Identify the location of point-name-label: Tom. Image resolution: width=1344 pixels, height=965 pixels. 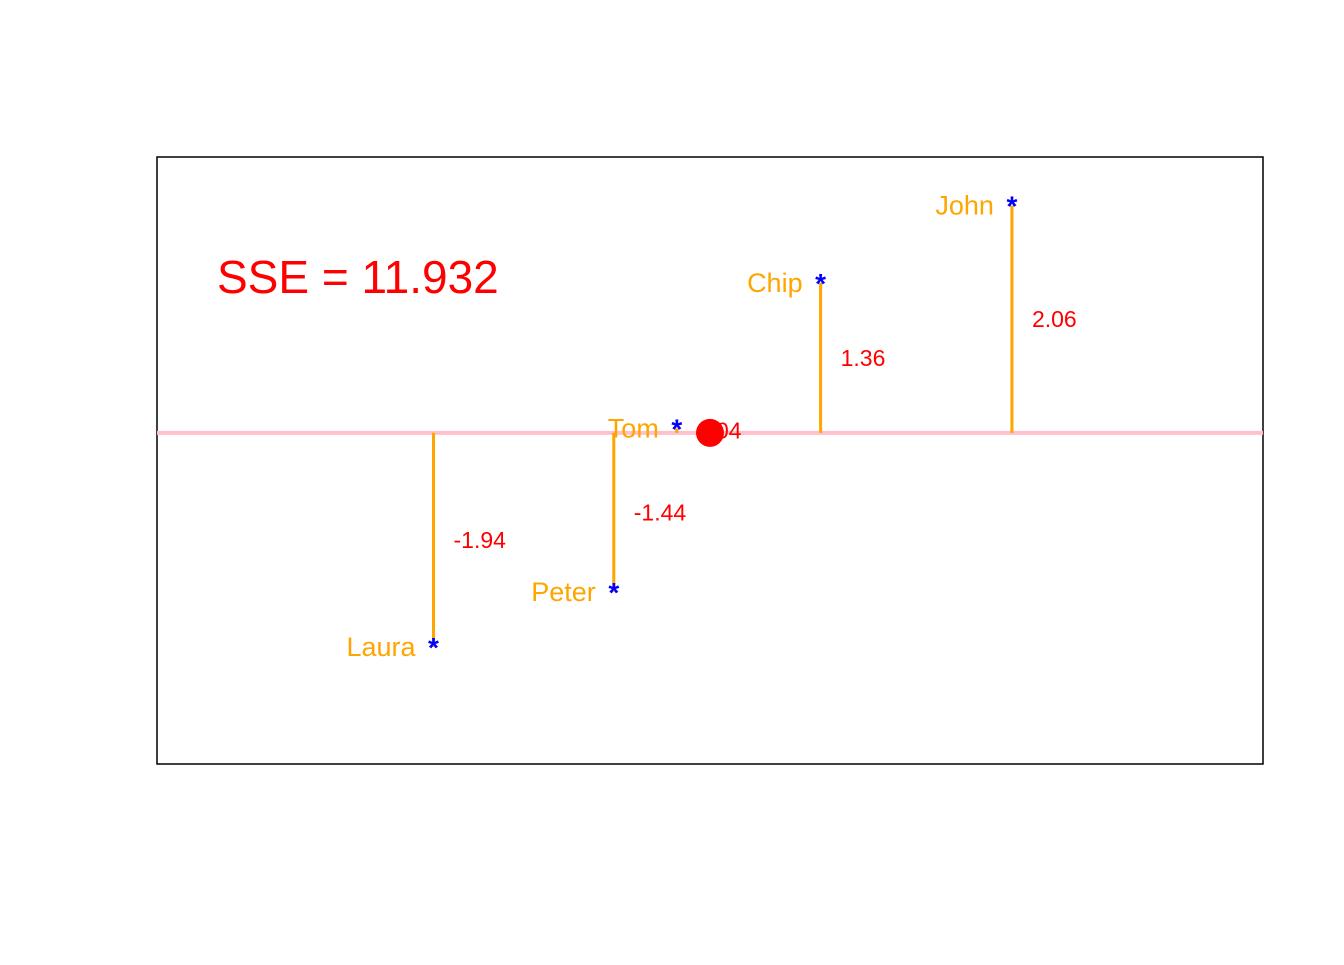
(633, 428).